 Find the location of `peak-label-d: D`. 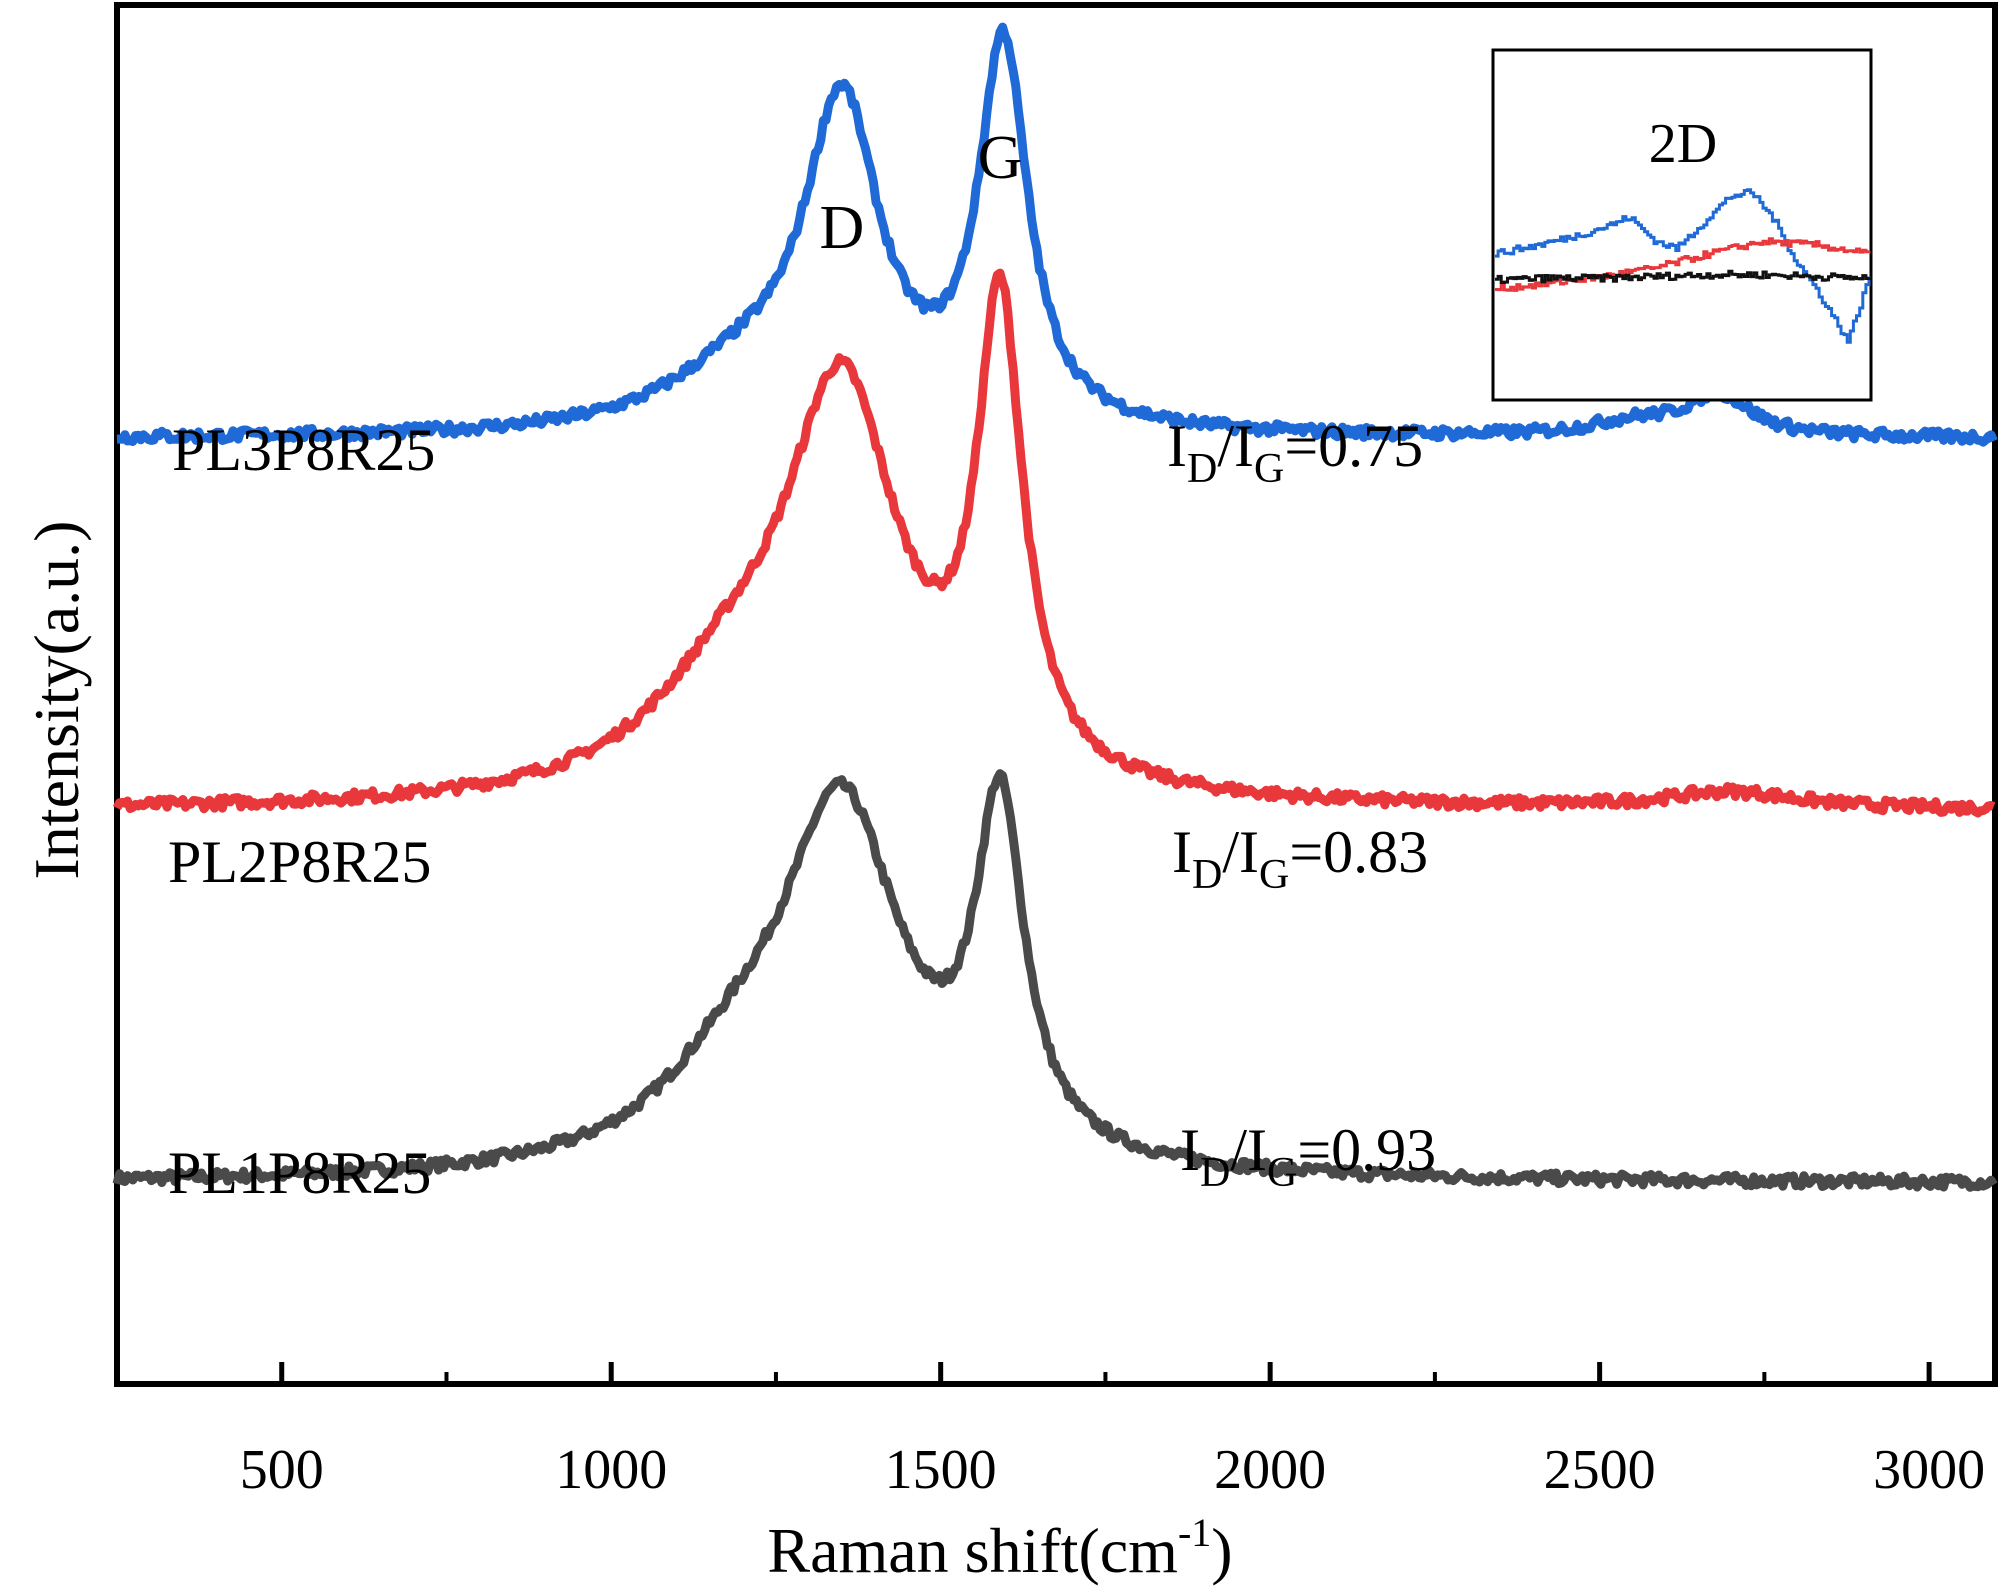

peak-label-d: D is located at coordinates (841, 228).